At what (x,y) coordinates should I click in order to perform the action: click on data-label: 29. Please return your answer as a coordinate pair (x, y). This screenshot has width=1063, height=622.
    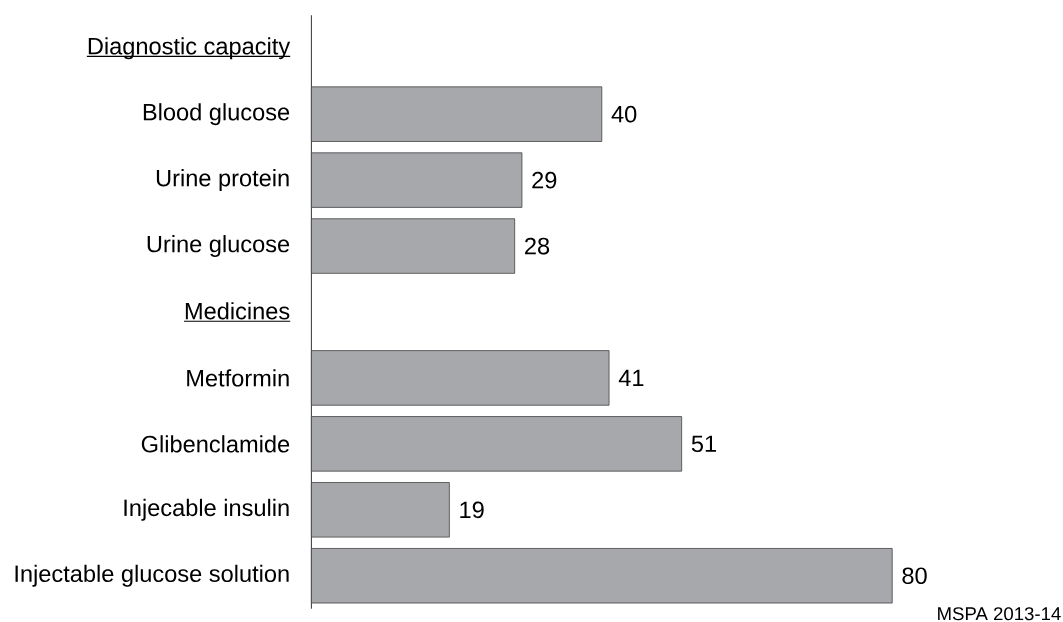
    Looking at the image, I should click on (544, 180).